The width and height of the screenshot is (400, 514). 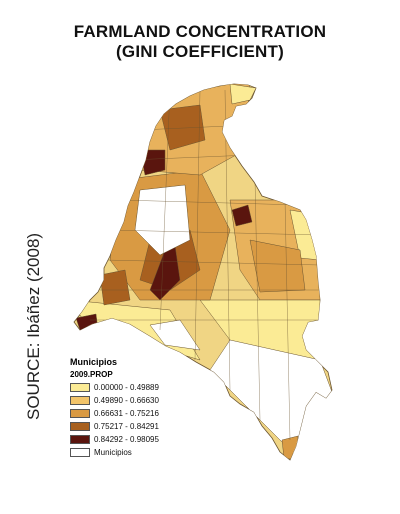 I want to click on legend-item: 0.75217 - 0.84291, so click(x=140, y=426).